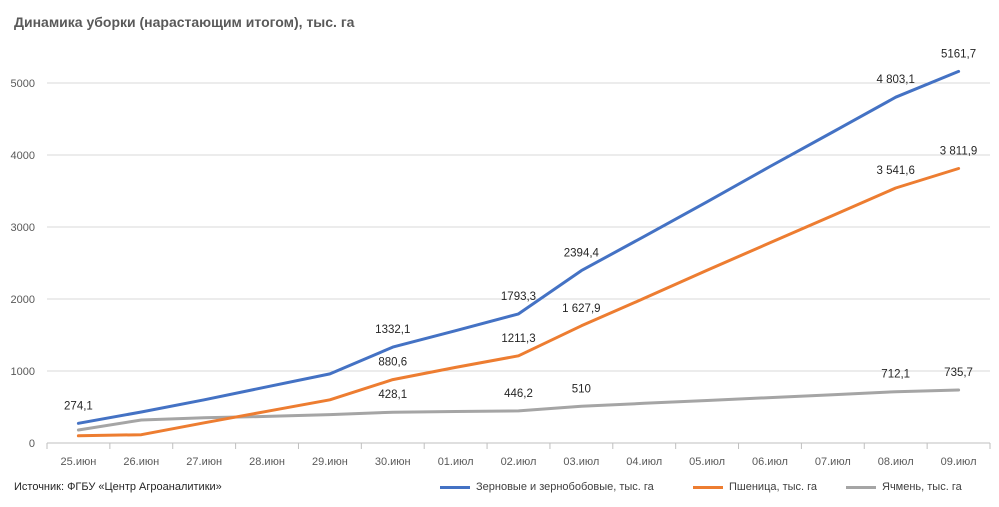 Image resolution: width=999 pixels, height=507 pixels. What do you see at coordinates (895, 375) in the screenshot?
I see `data-label-s2-13: 712,1` at bounding box center [895, 375].